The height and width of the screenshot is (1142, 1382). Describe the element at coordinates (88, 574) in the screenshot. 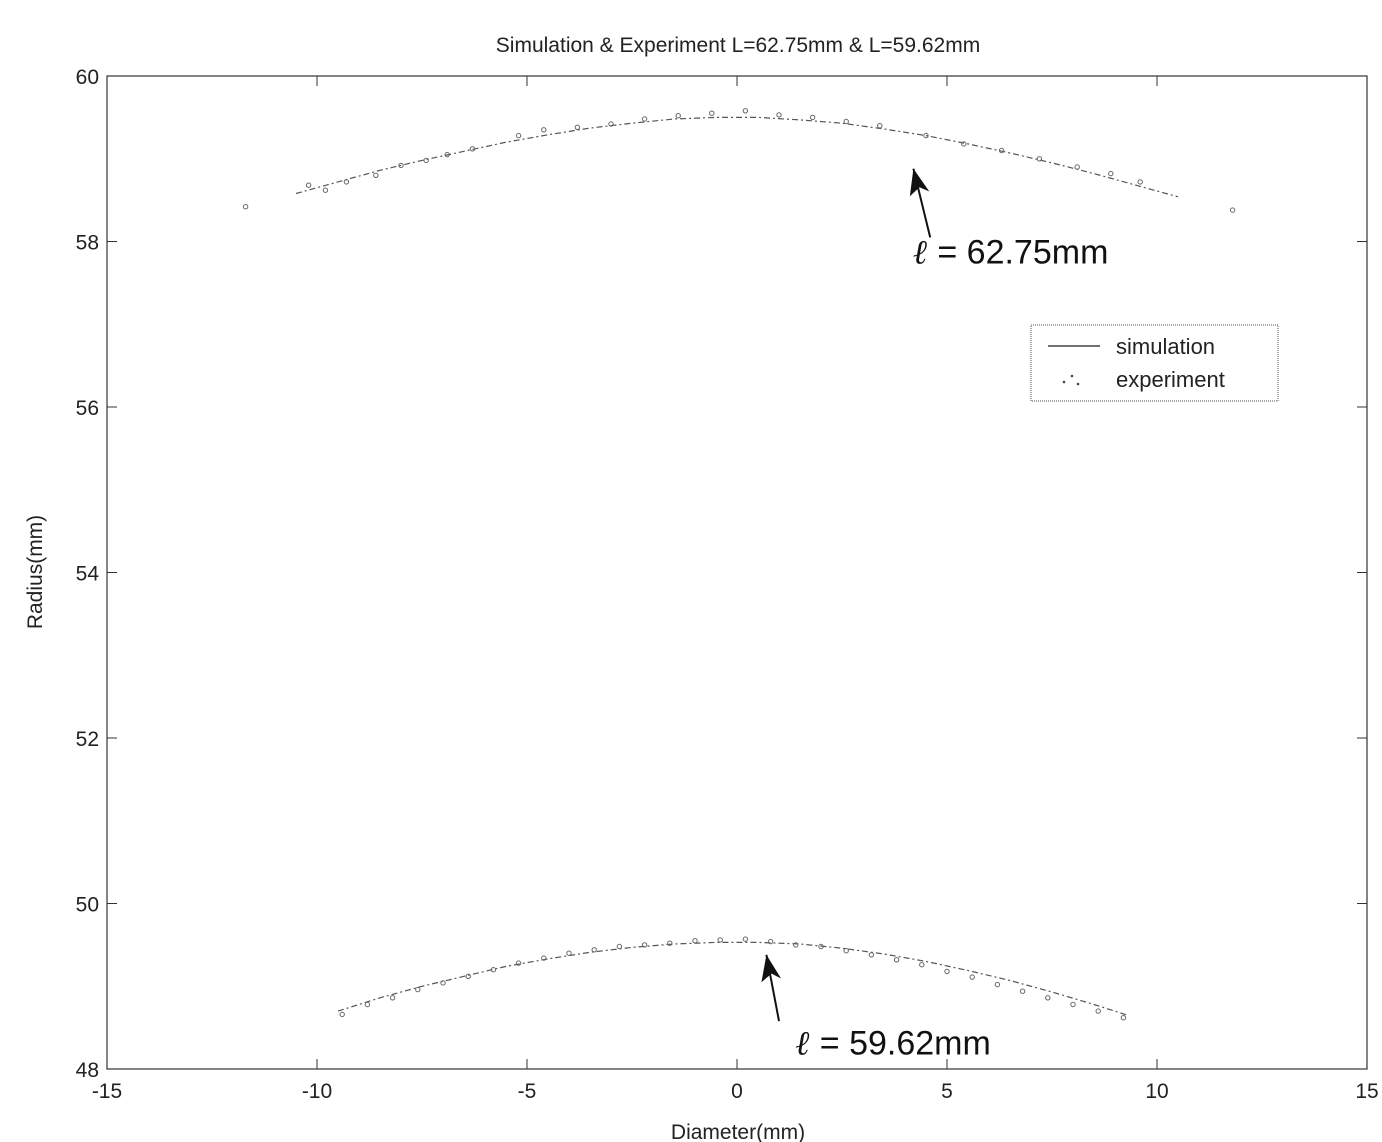

I see `y-tick-label: 54` at that location.